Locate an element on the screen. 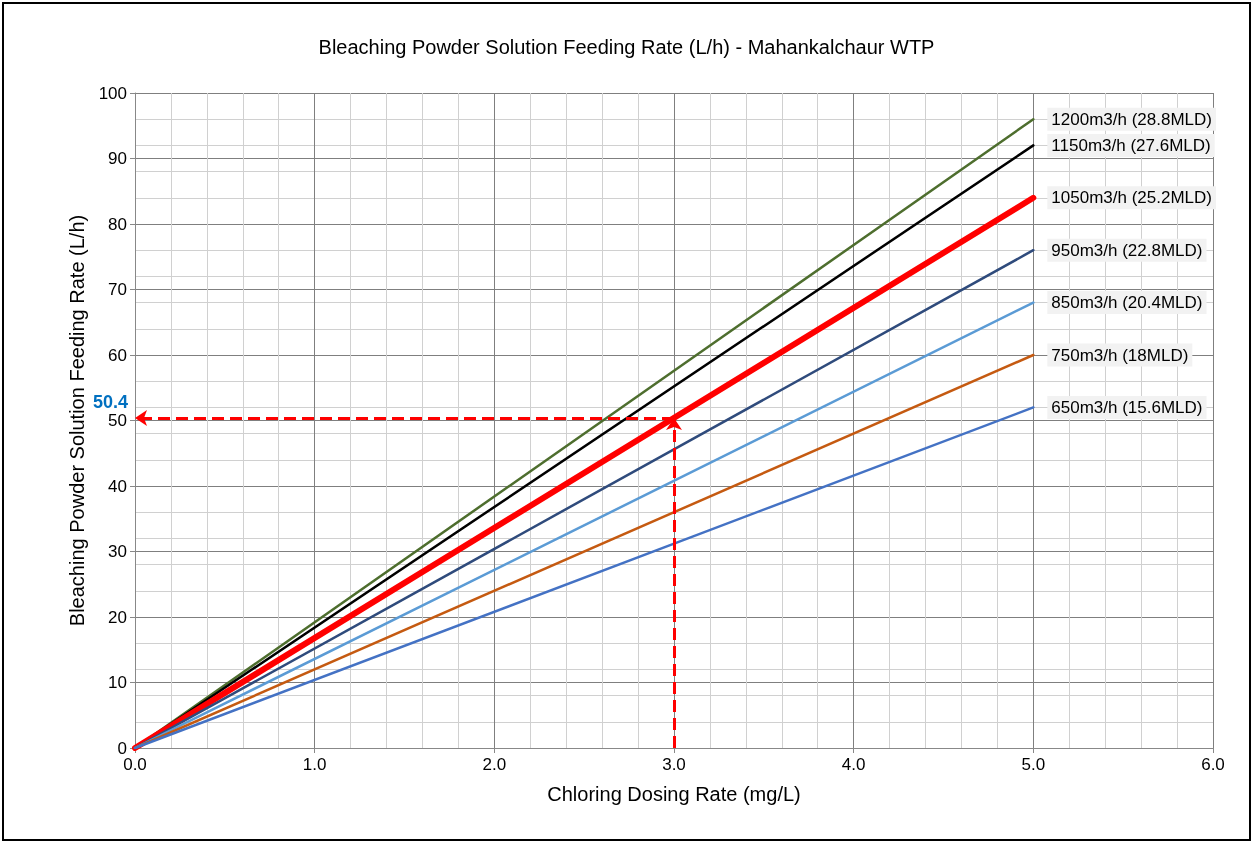 Image resolution: width=1257 pixels, height=845 pixels. y-tick-label: 80 is located at coordinates (117, 224).